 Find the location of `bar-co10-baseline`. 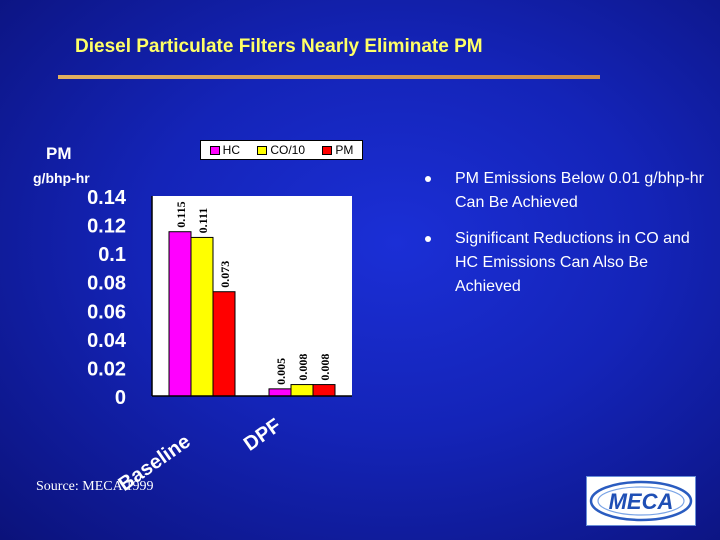

bar-co10-baseline is located at coordinates (202, 316).